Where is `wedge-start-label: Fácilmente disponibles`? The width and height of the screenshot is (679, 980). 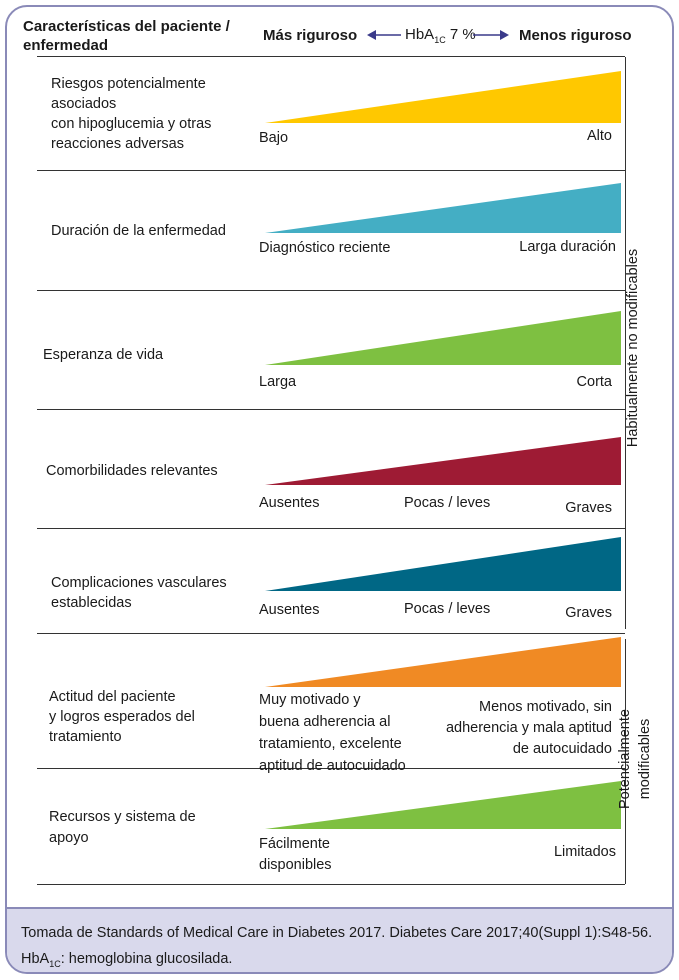
wedge-start-label: Fácilmente disponibles is located at coordinates (295, 854).